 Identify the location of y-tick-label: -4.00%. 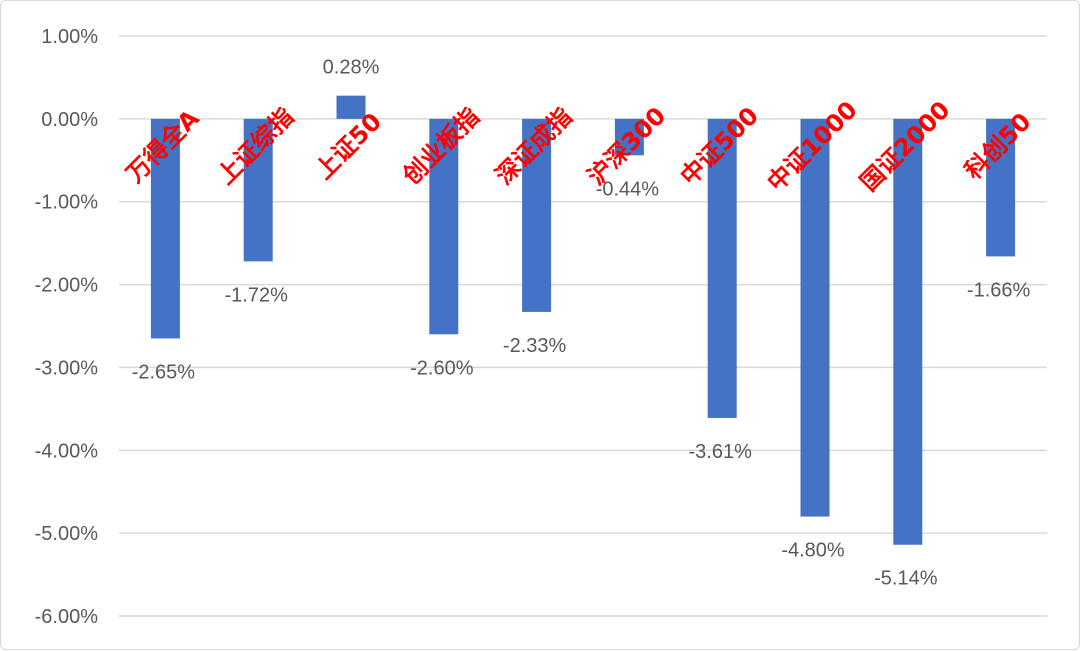
(67, 451).